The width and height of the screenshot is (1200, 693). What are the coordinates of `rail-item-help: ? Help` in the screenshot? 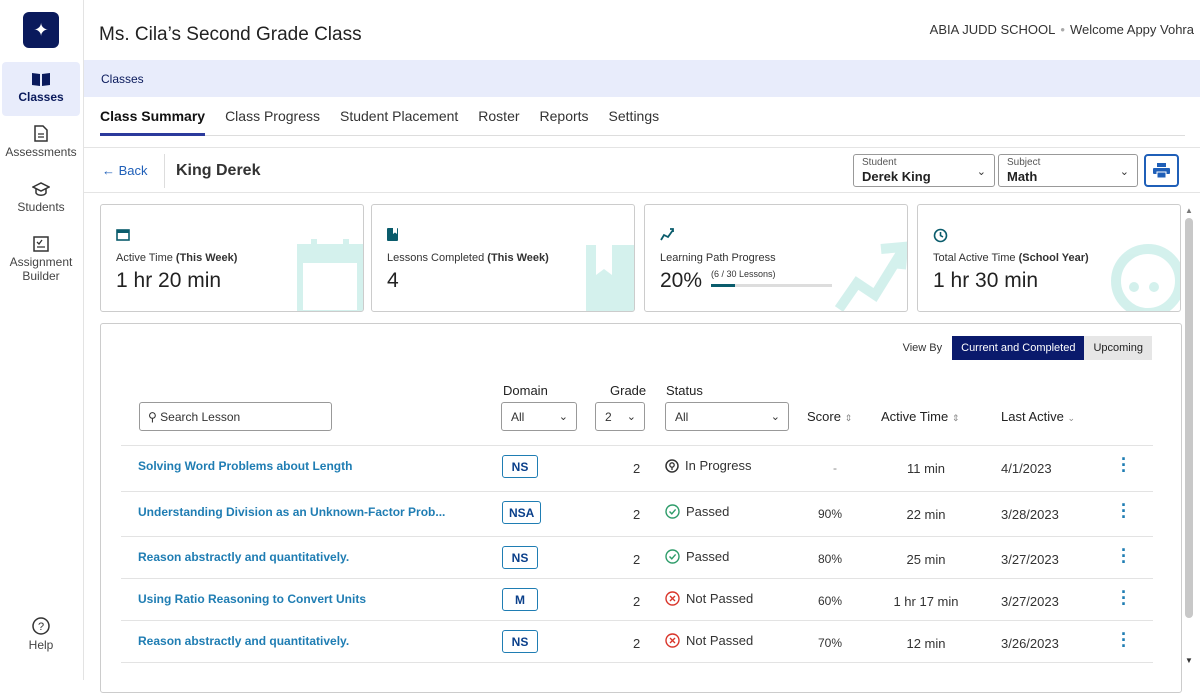 It's located at (41, 634).